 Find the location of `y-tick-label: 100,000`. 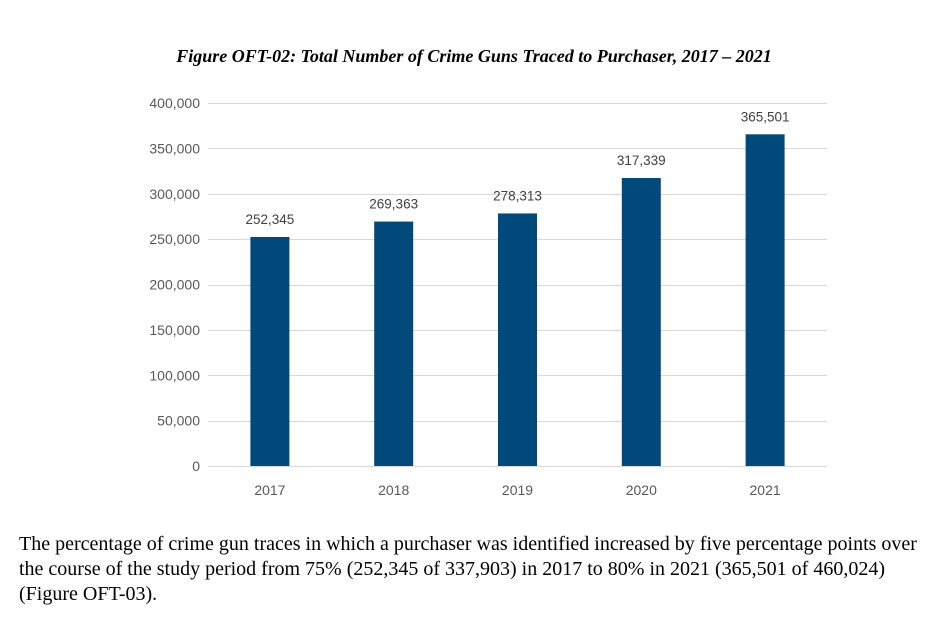

y-tick-label: 100,000 is located at coordinates (174, 375).